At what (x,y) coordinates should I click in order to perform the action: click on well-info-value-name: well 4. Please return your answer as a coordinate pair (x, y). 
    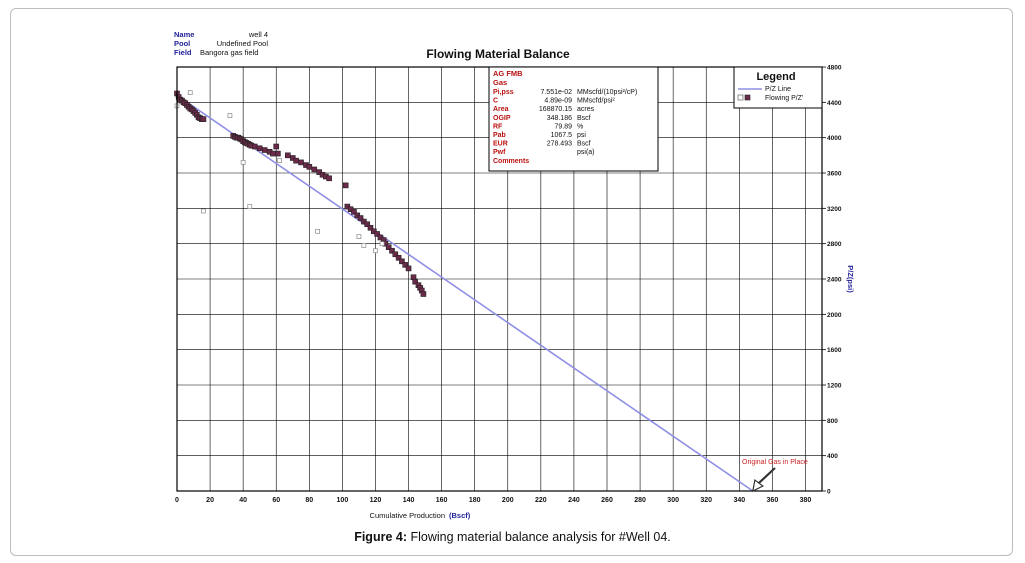
    Looking at the image, I should click on (258, 34).